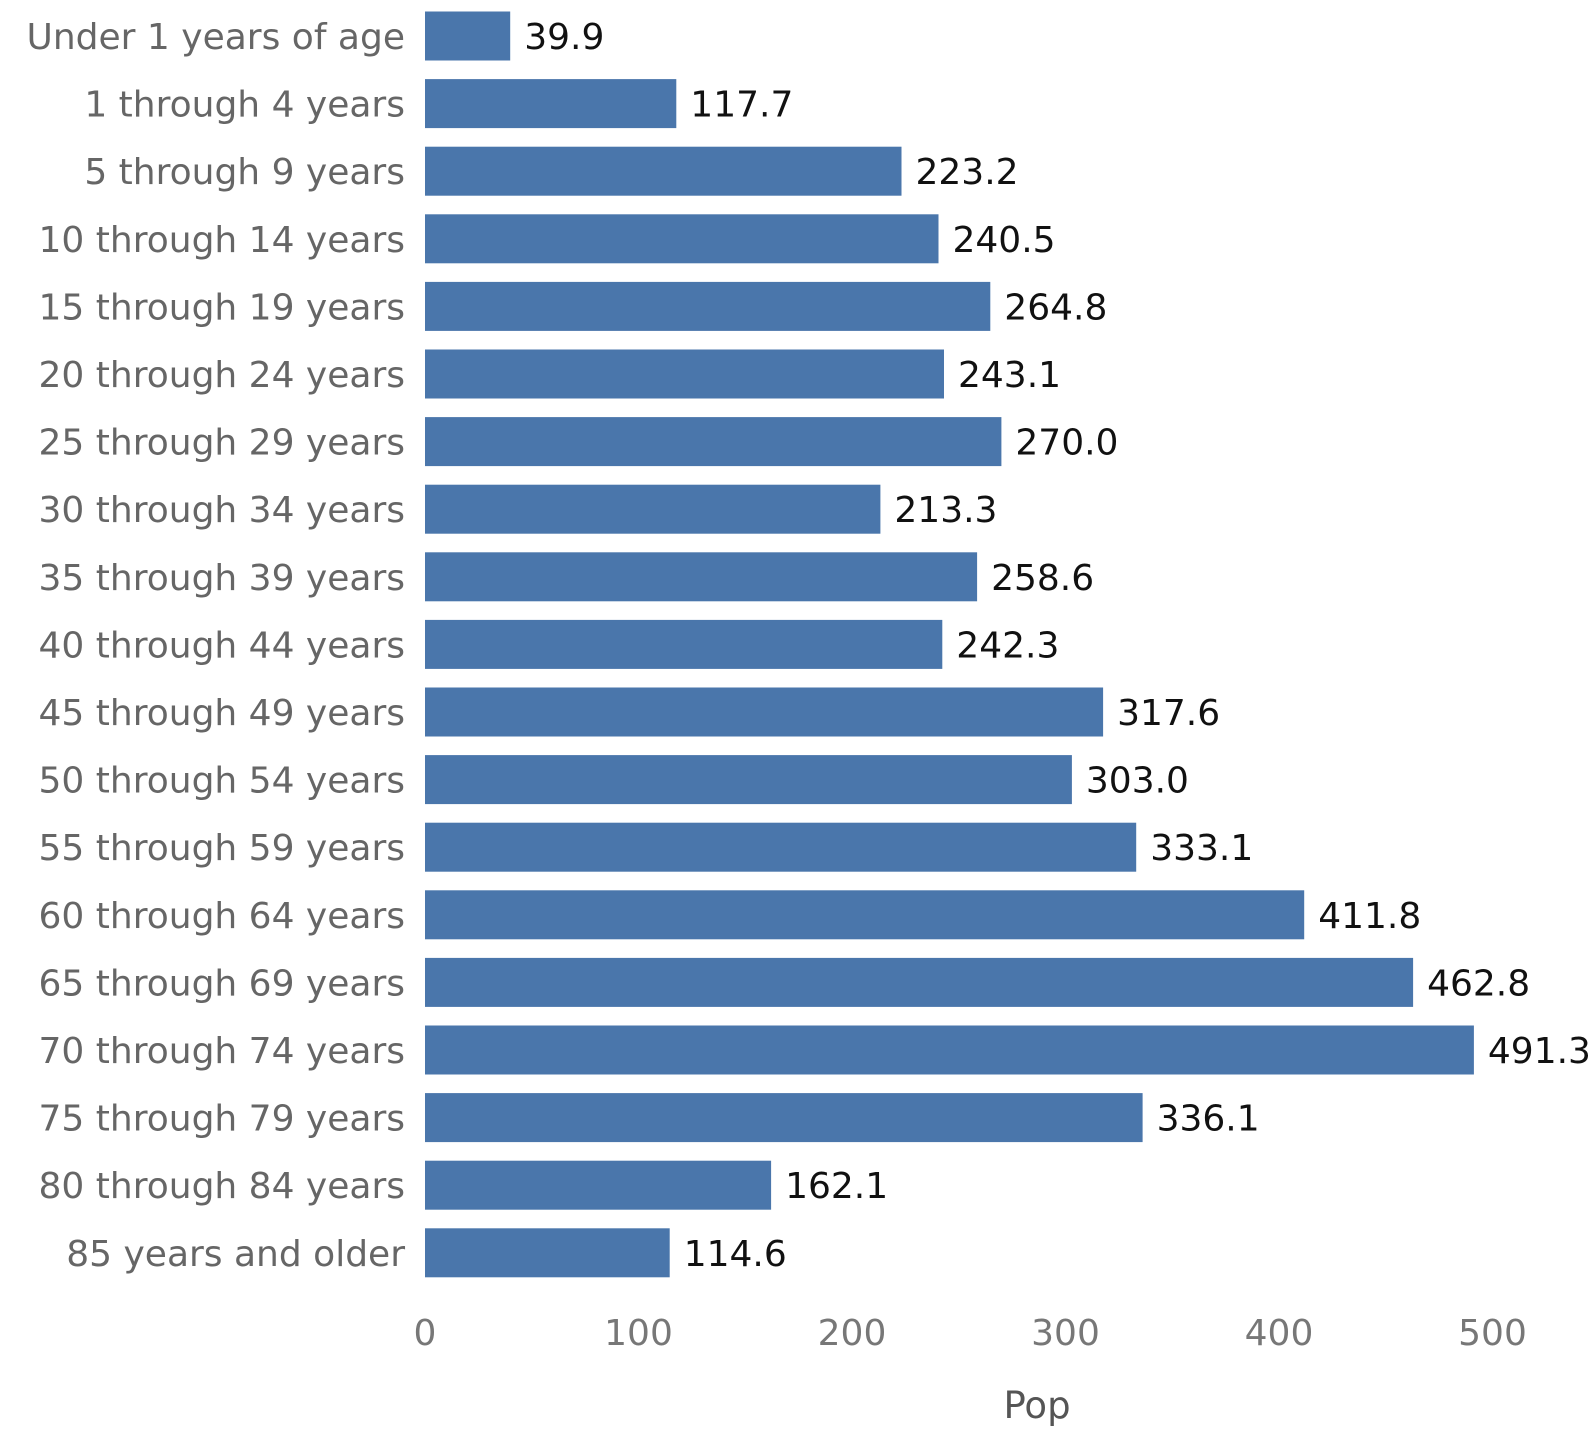  I want to click on category-label: 60 through 64 years, so click(222, 916).